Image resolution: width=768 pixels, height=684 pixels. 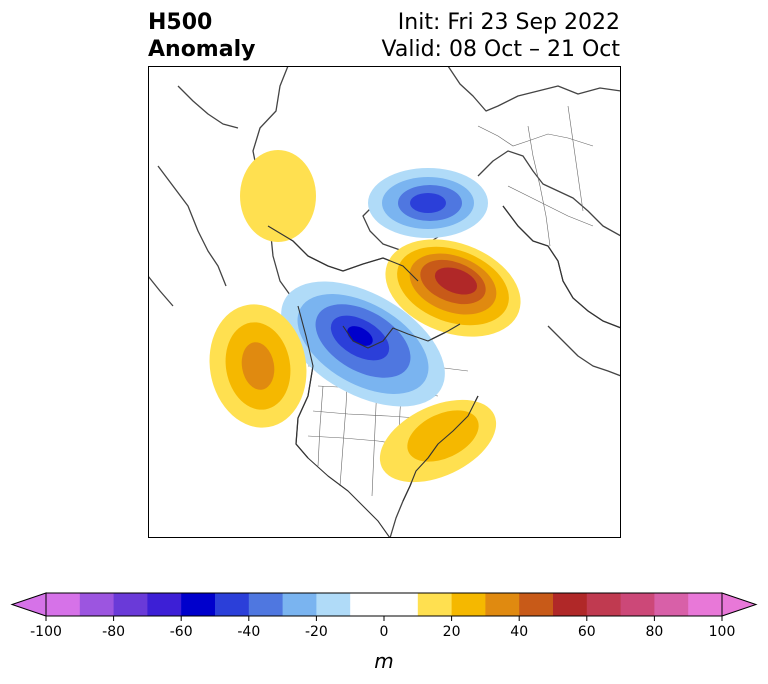 I want to click on variable-title: H500, so click(x=180, y=22).